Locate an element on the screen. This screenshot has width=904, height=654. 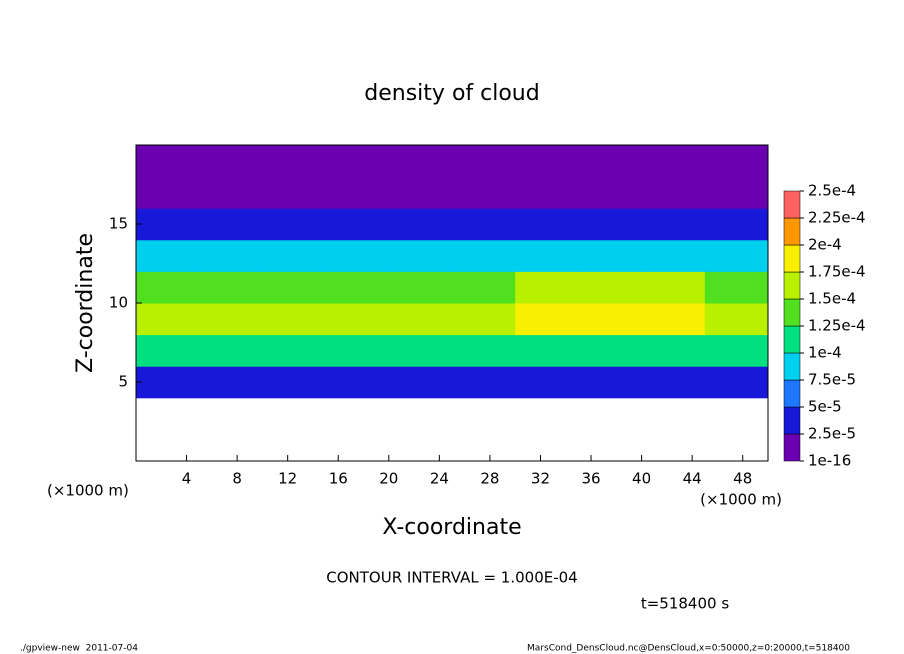
x-tick-label: 8 is located at coordinates (237, 479).